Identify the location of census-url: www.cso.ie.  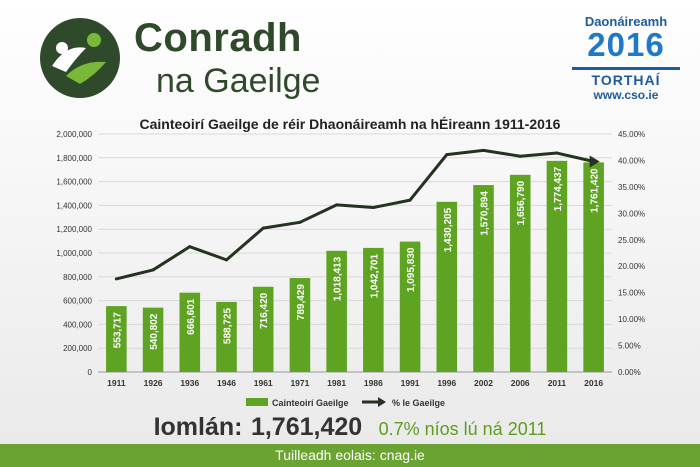
(626, 95).